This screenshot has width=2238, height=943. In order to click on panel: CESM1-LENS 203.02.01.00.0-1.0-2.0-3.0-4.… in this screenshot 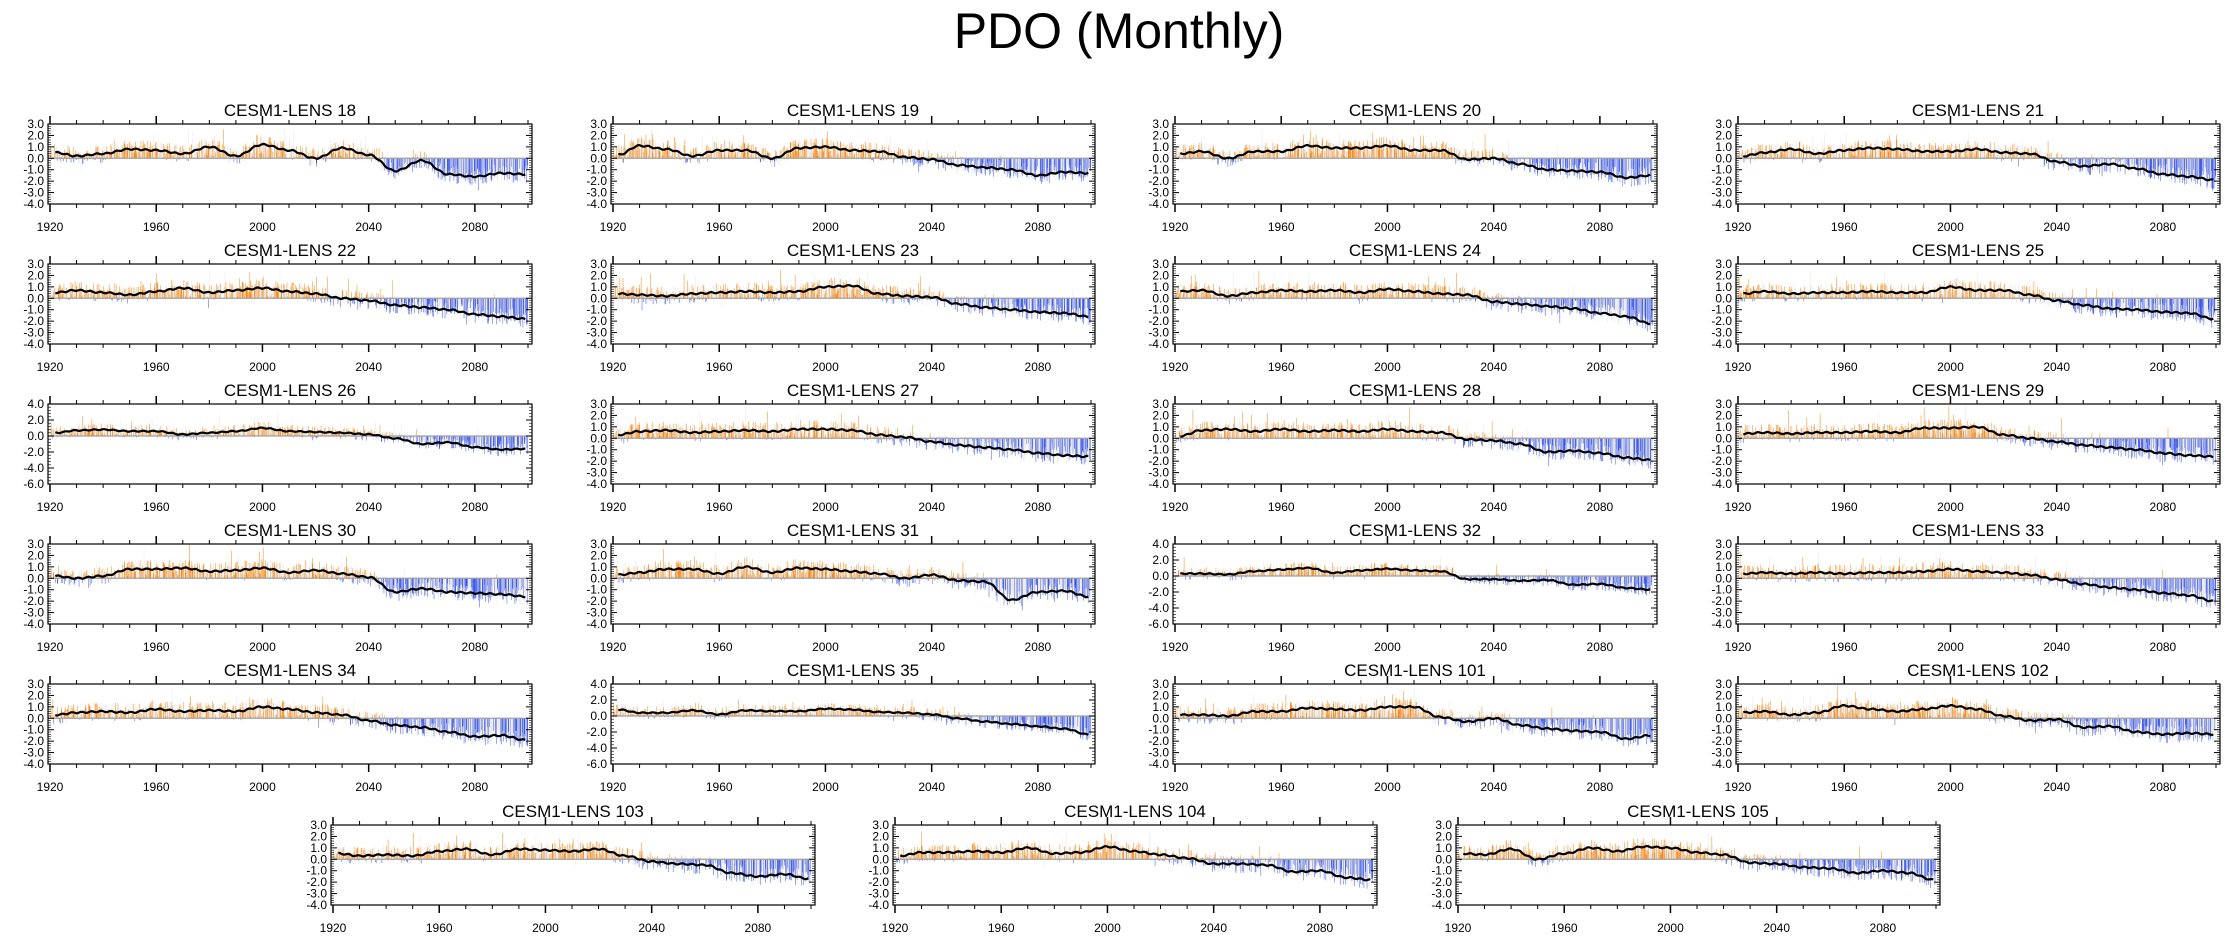, I will do `click(1403, 167)`.